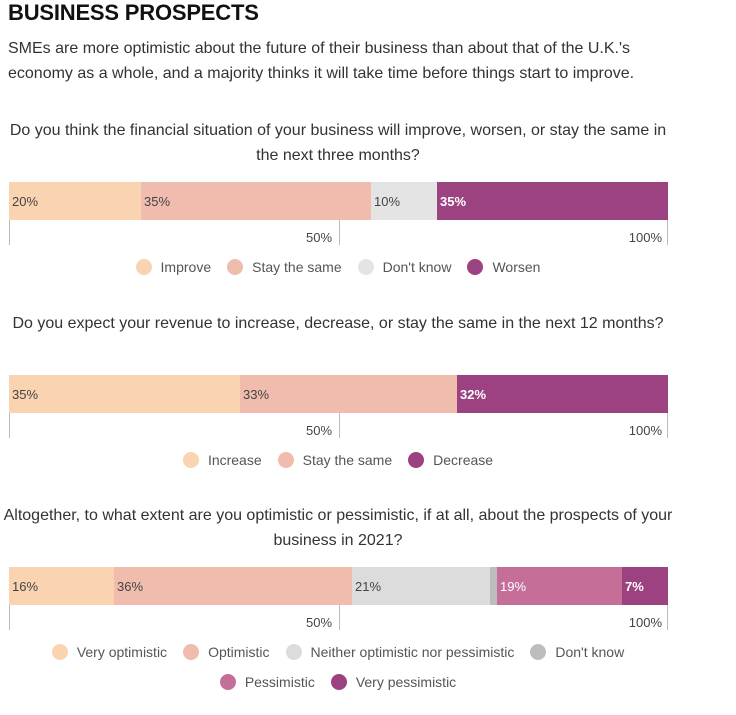 The width and height of the screenshot is (736, 715). I want to click on legend-row: Increase Stay the same Decrease, so click(338, 460).